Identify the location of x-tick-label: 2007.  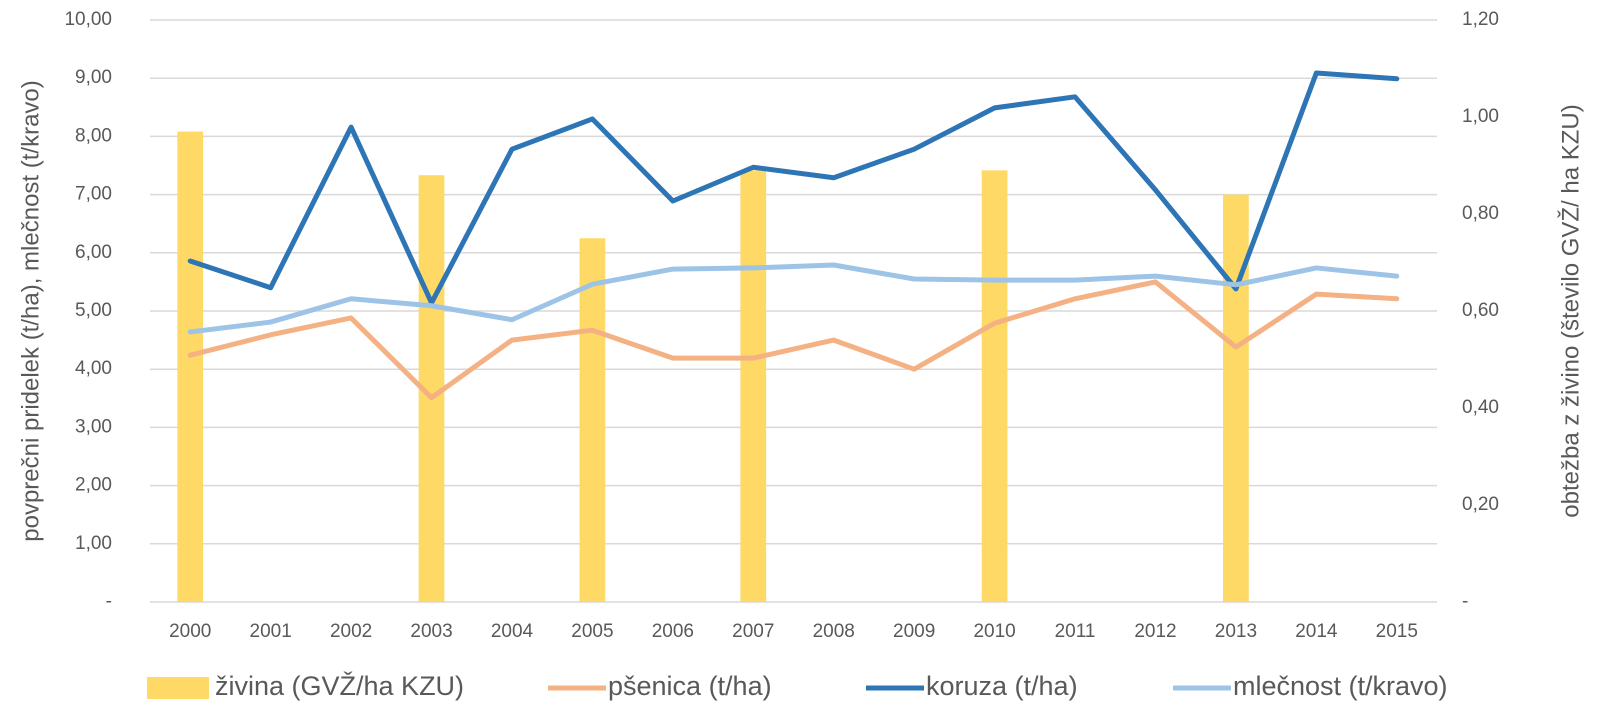
(753, 631).